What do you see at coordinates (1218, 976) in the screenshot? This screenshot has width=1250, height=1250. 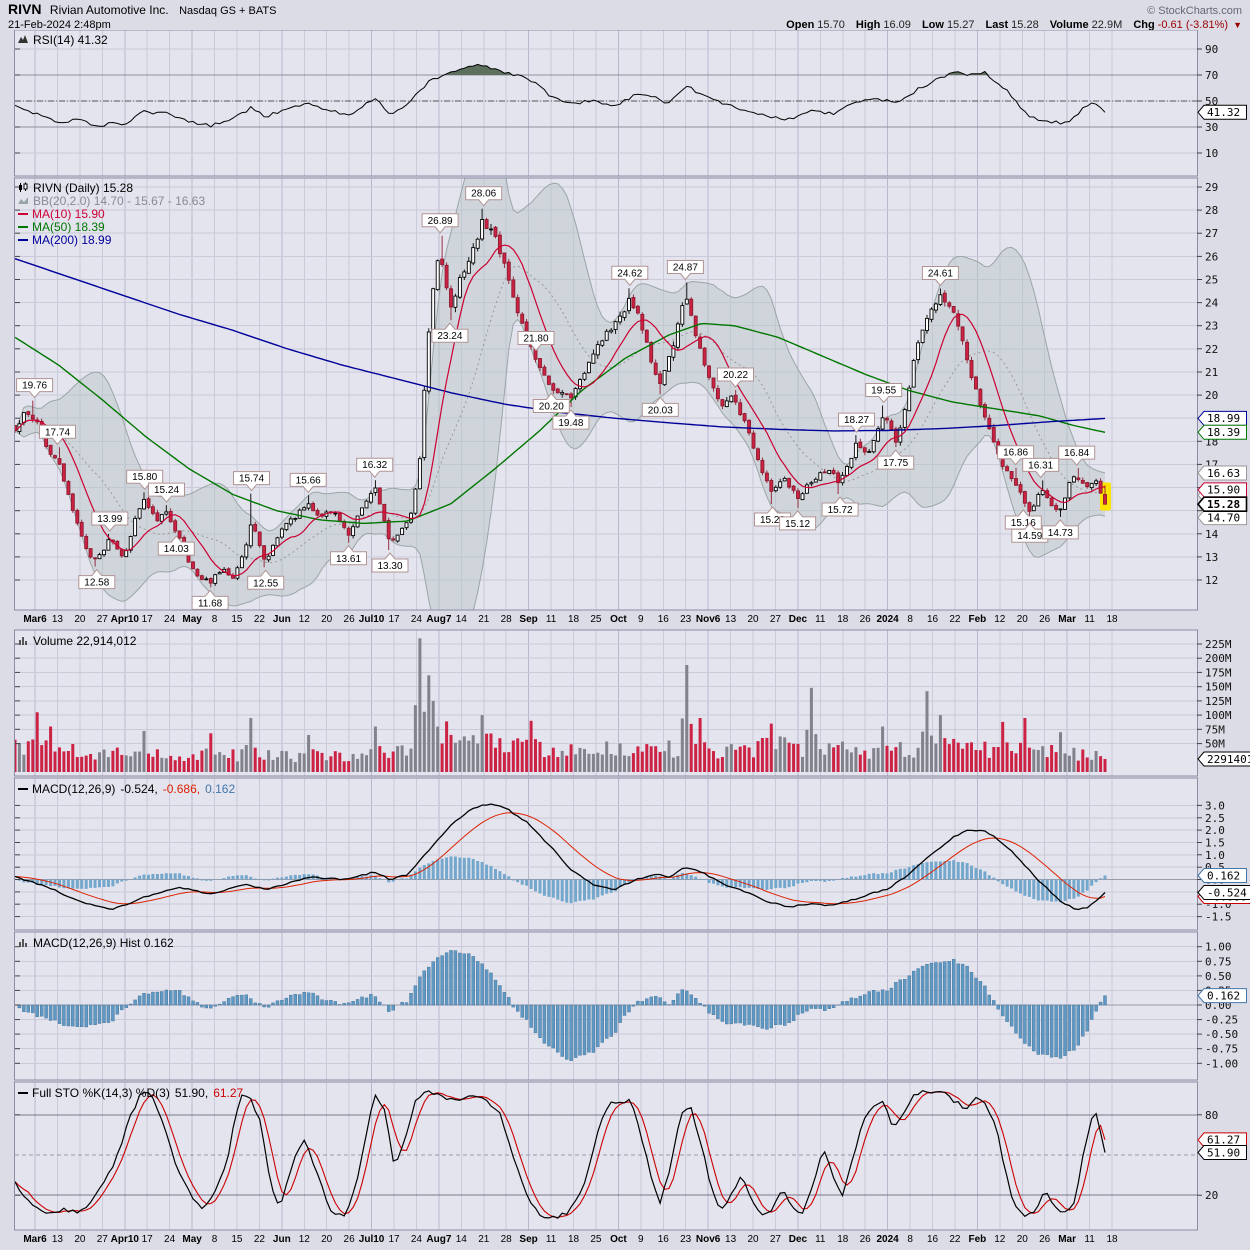 I see `svg-text: 0.50` at bounding box center [1218, 976].